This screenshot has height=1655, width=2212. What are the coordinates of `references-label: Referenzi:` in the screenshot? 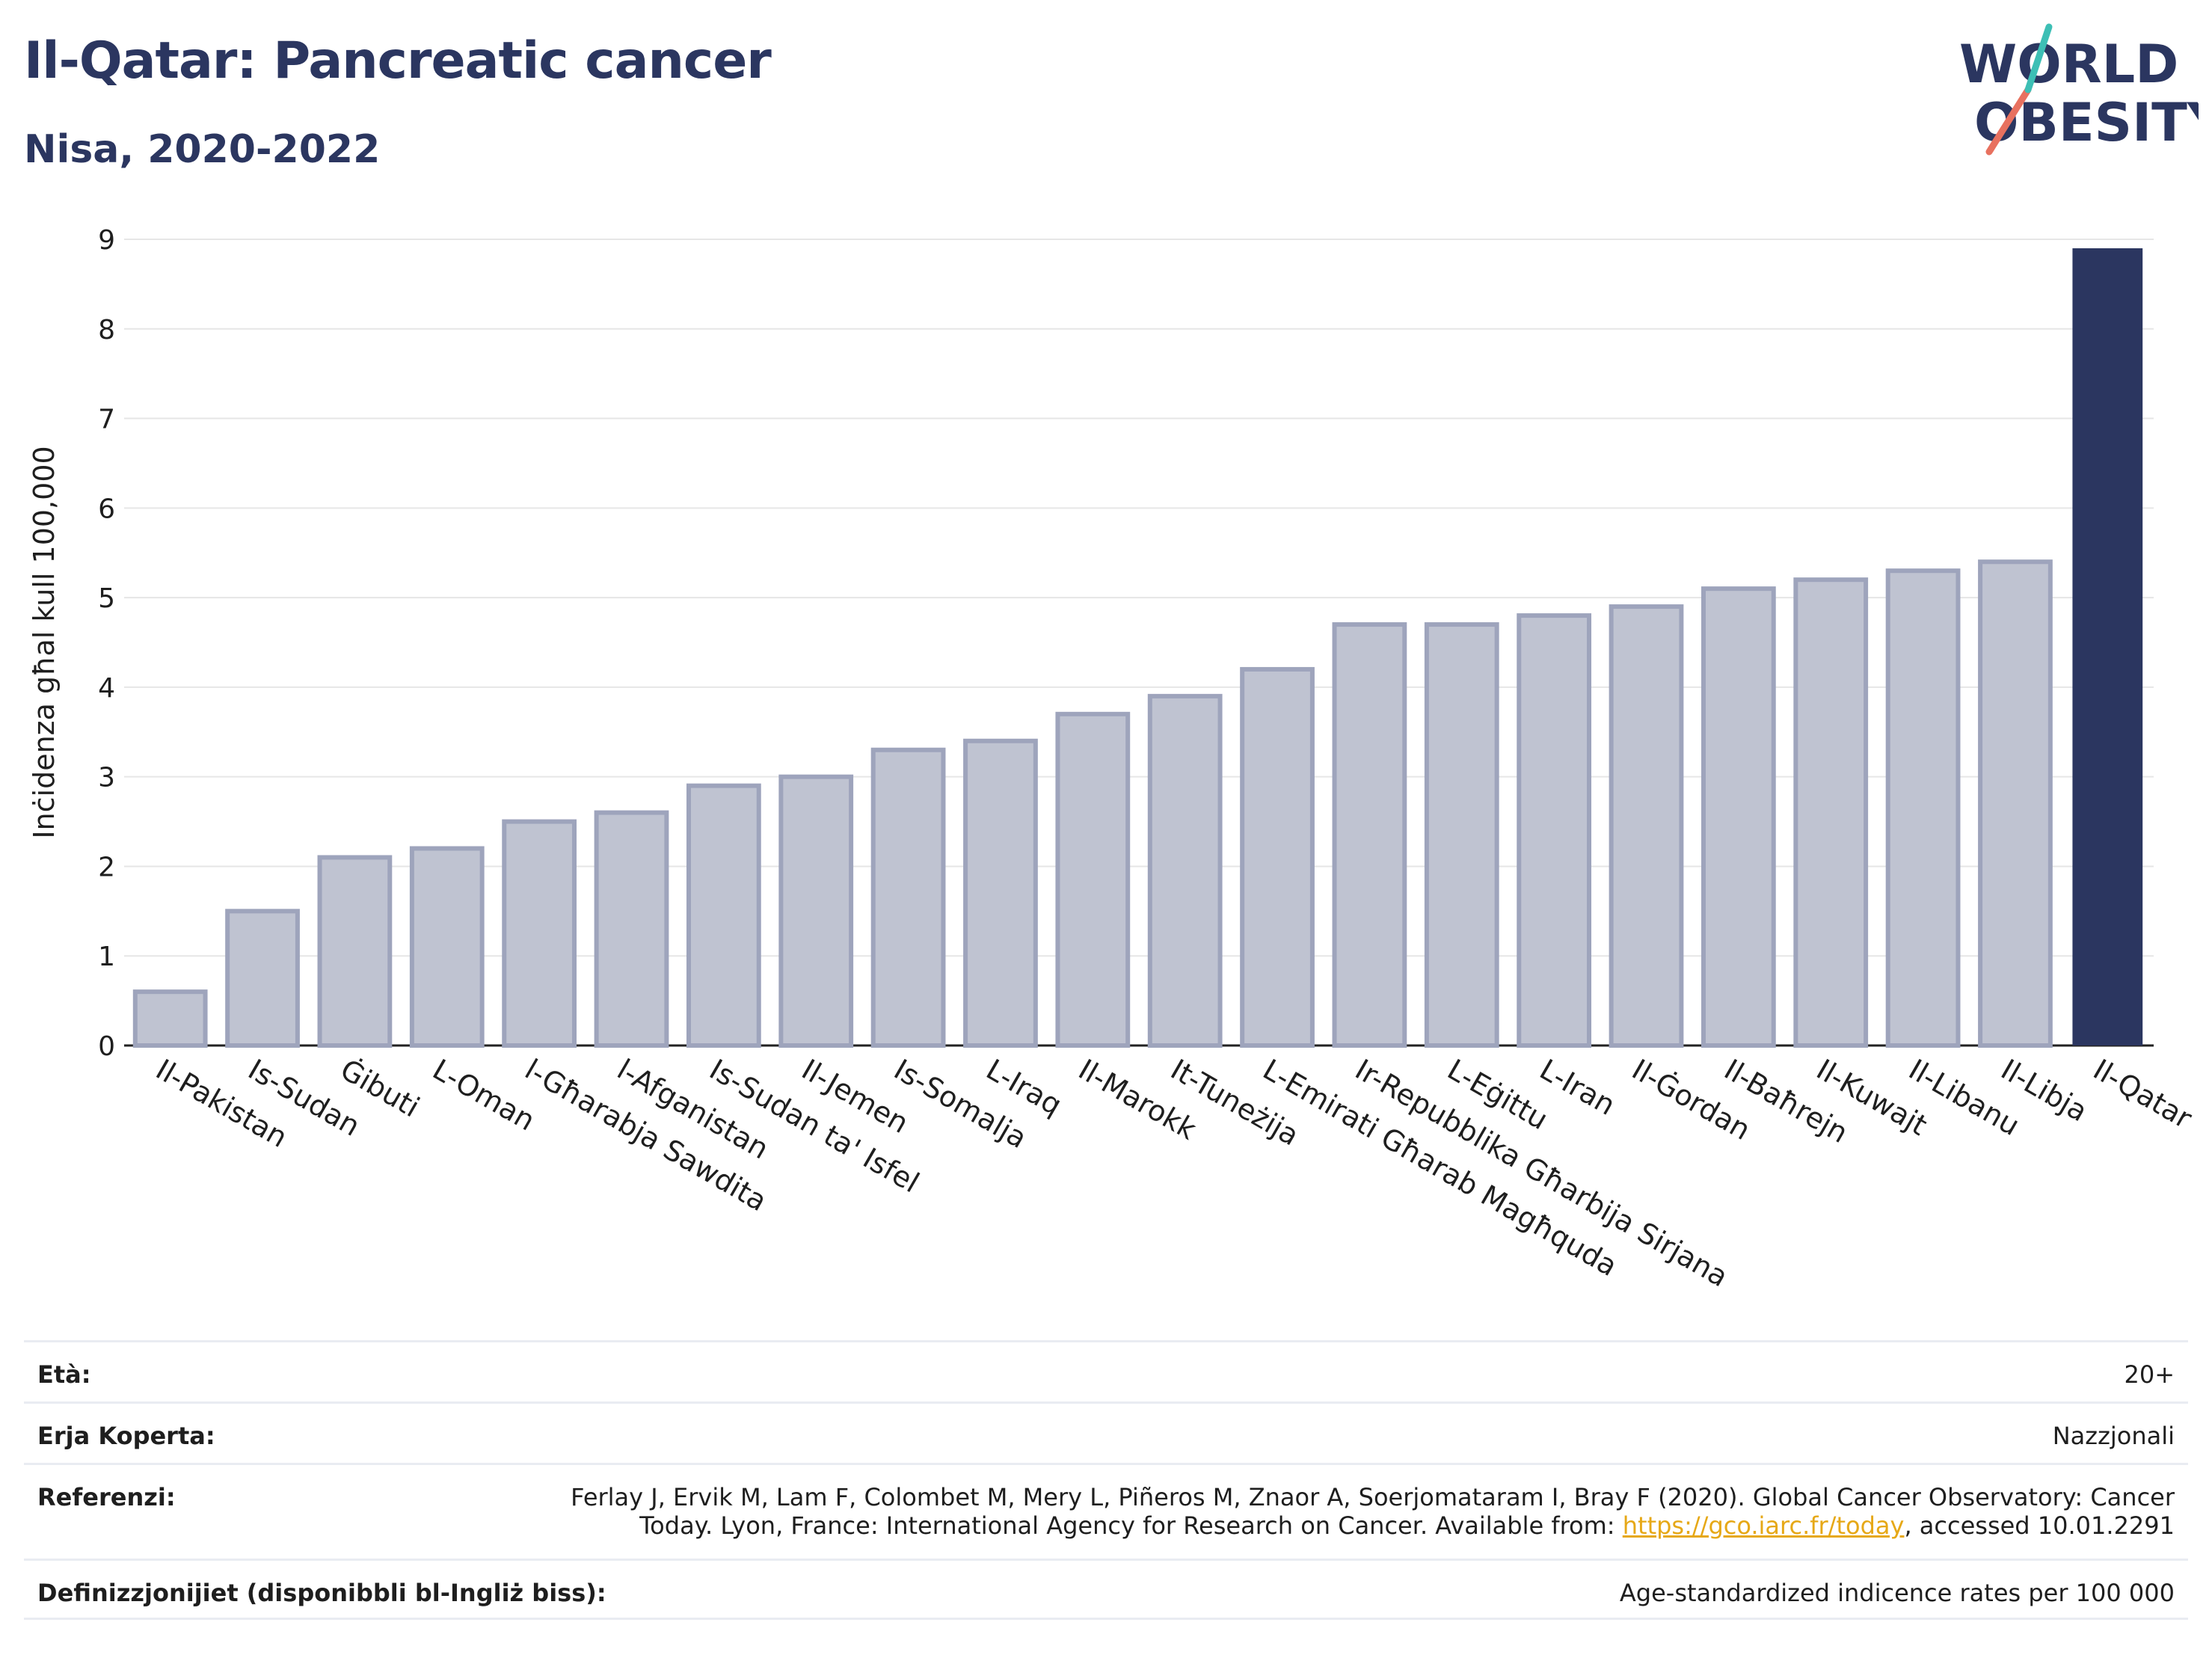 It's located at (106, 1497).